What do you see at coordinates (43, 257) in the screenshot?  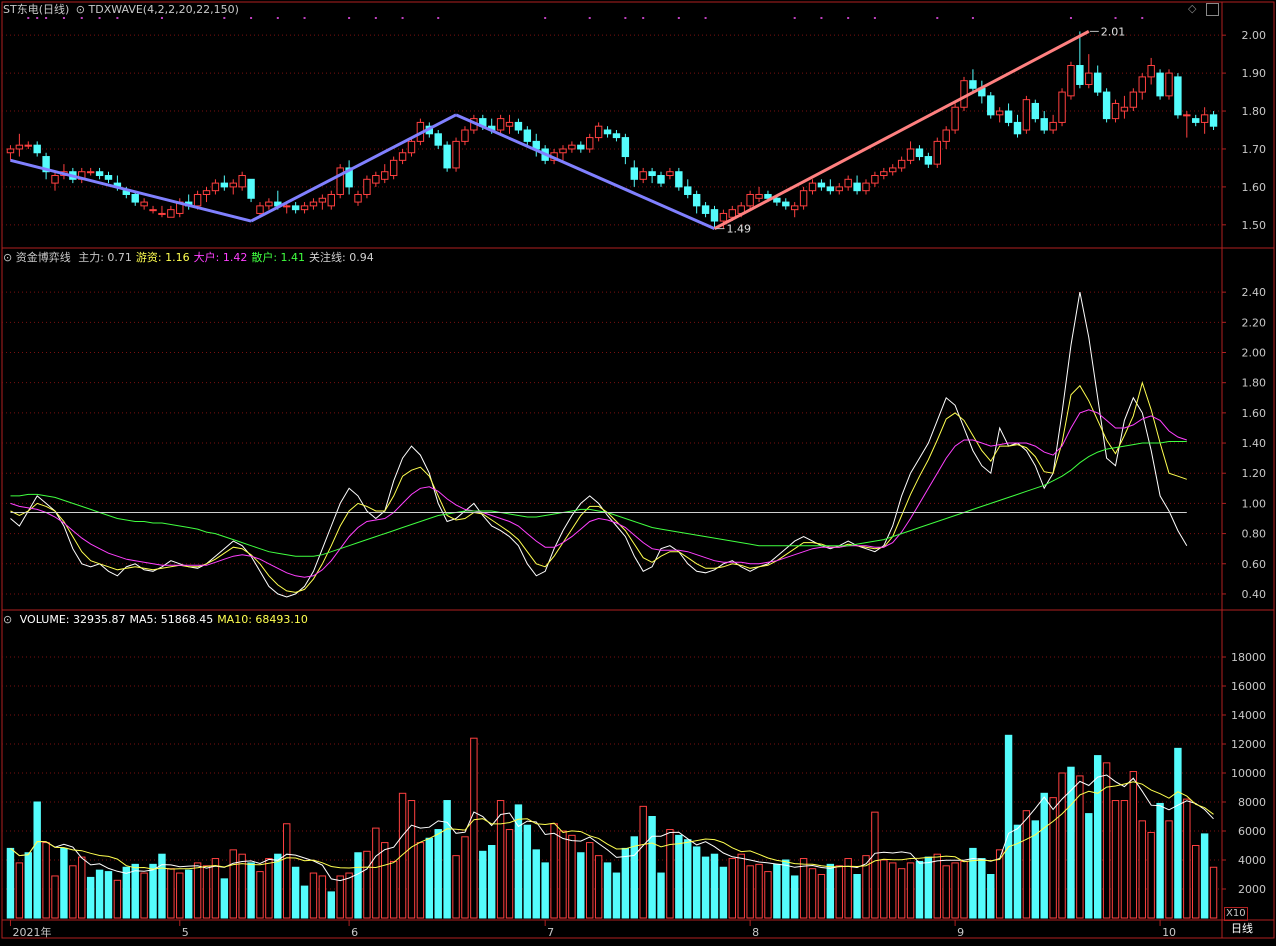 I see `fund-panel-title: 资金博弈线` at bounding box center [43, 257].